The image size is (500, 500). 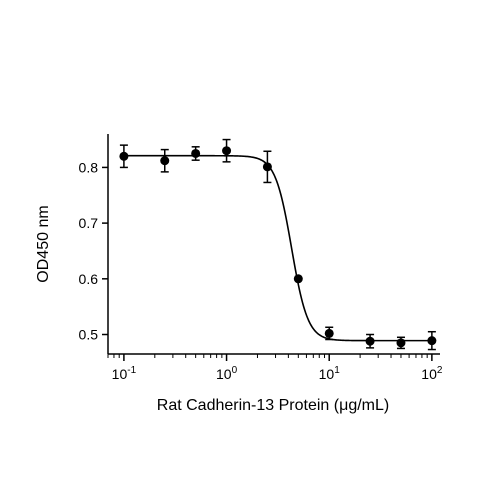 What do you see at coordinates (89, 335) in the screenshot?
I see `y-tick-label: 0.5` at bounding box center [89, 335].